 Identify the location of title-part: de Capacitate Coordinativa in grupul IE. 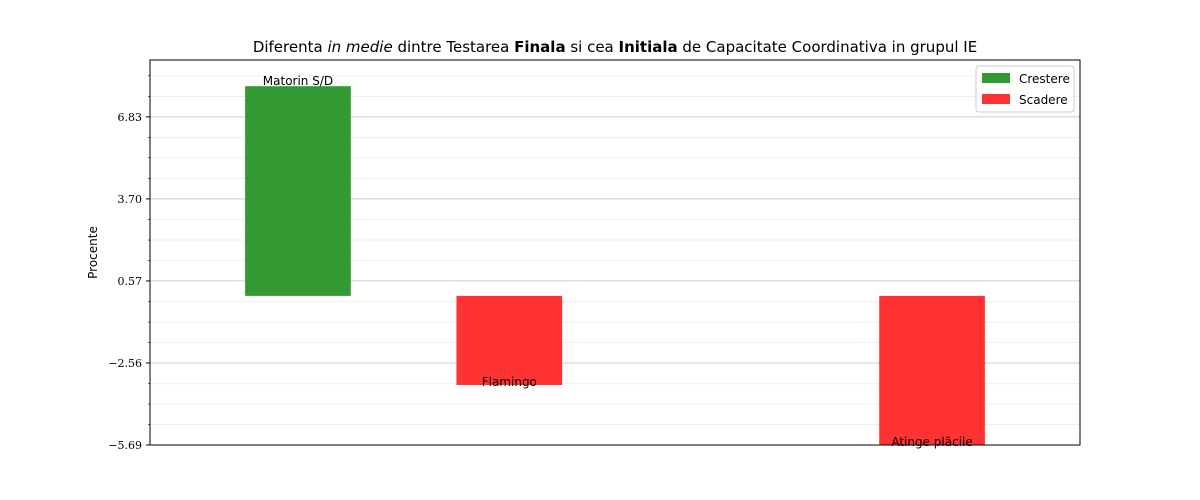
(828, 47).